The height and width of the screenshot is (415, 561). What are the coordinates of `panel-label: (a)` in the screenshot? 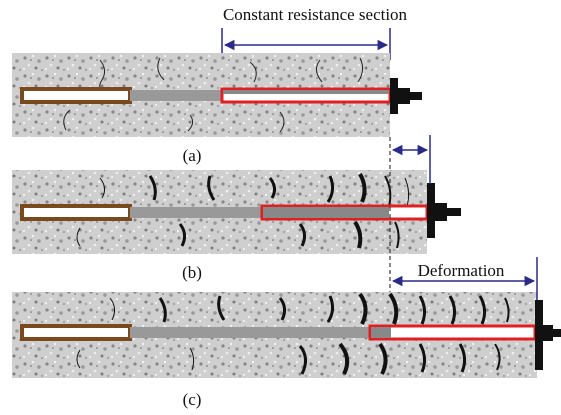 It's located at (192, 155).